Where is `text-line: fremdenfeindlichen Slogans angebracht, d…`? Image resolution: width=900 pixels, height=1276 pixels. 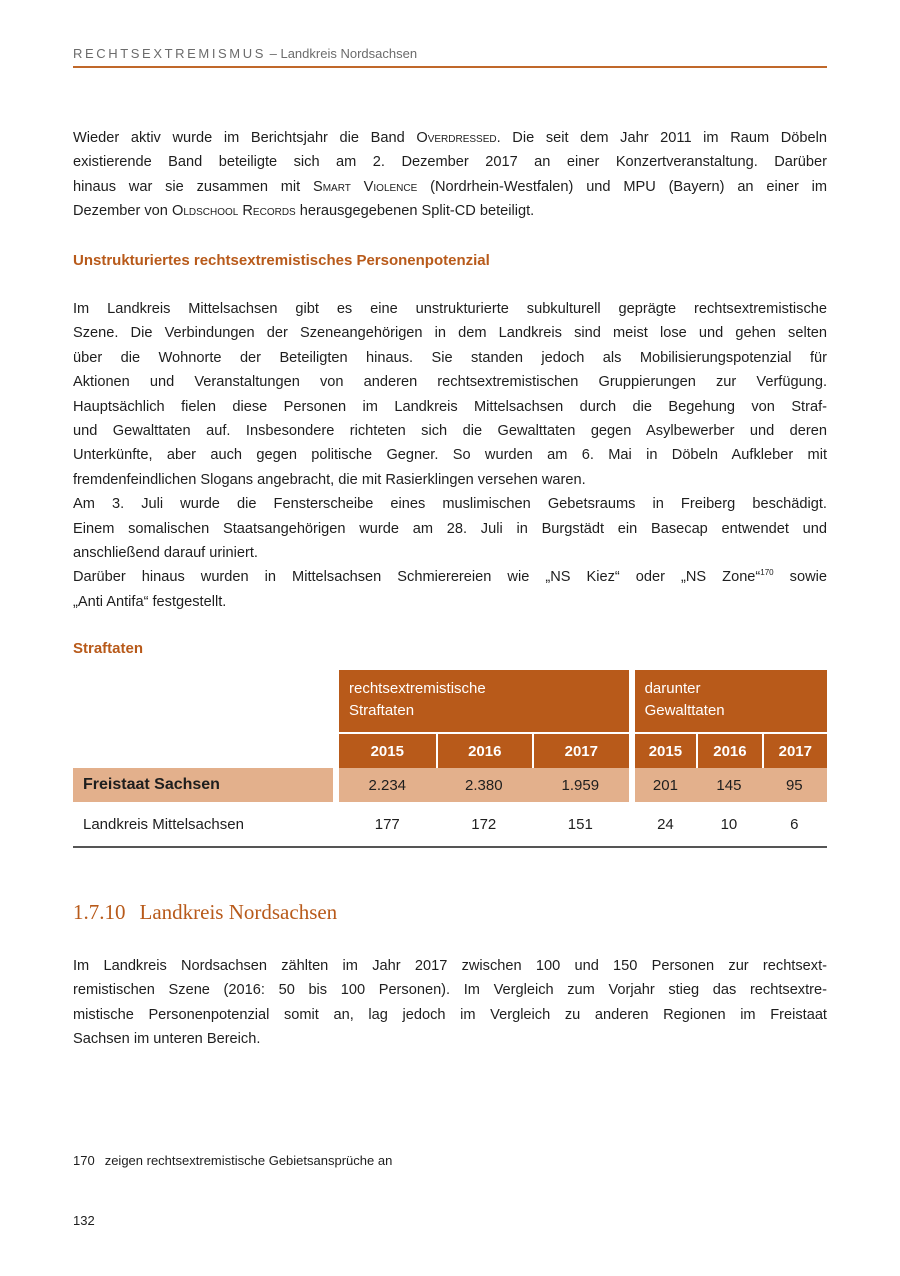 text-line: fremdenfeindlichen Slogans angebracht, d… is located at coordinates (450, 480).